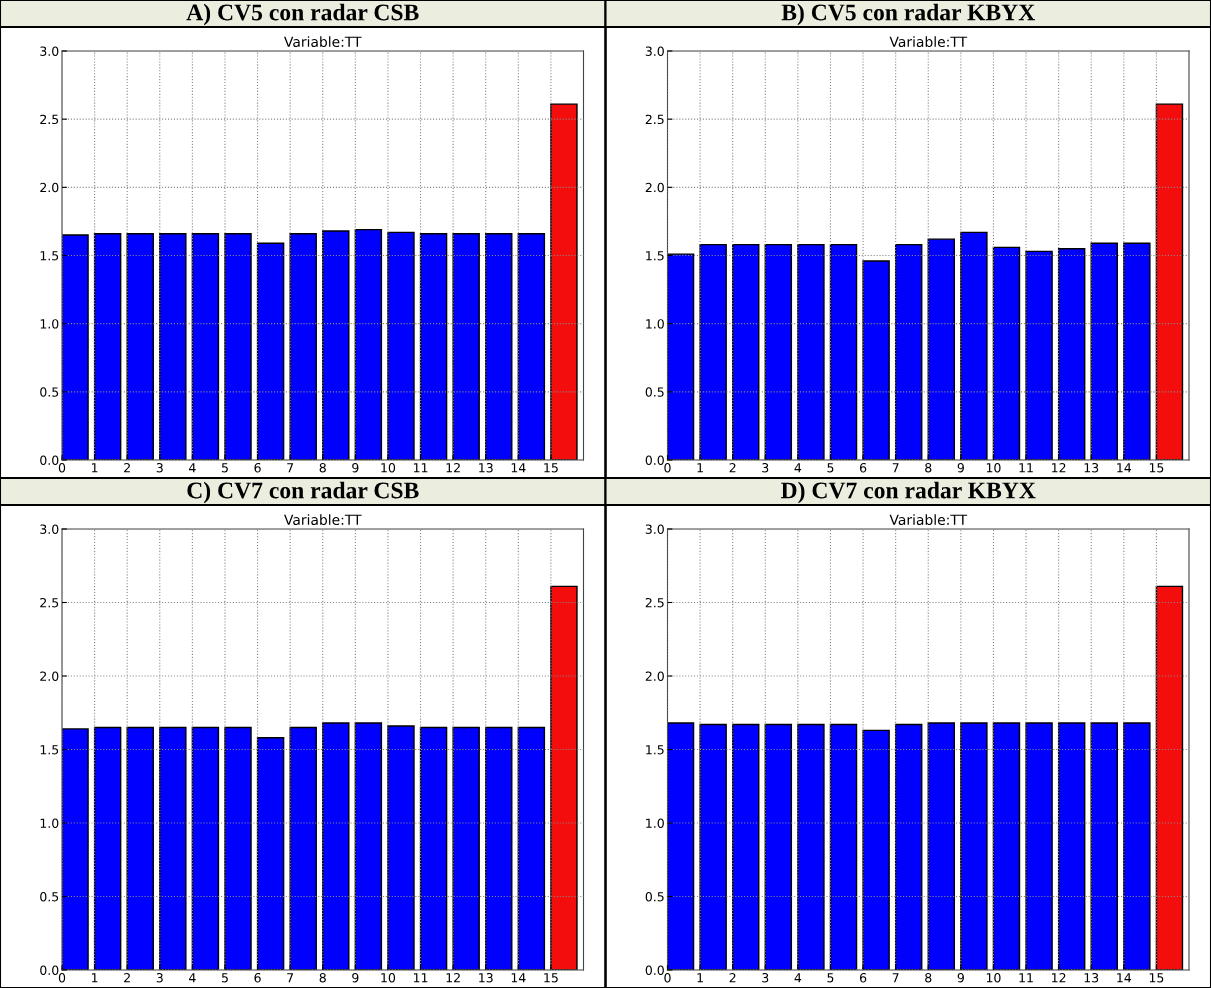 This screenshot has width=1211, height=988. Describe the element at coordinates (290, 978) in the screenshot. I see `x-tick-label: 7` at that location.